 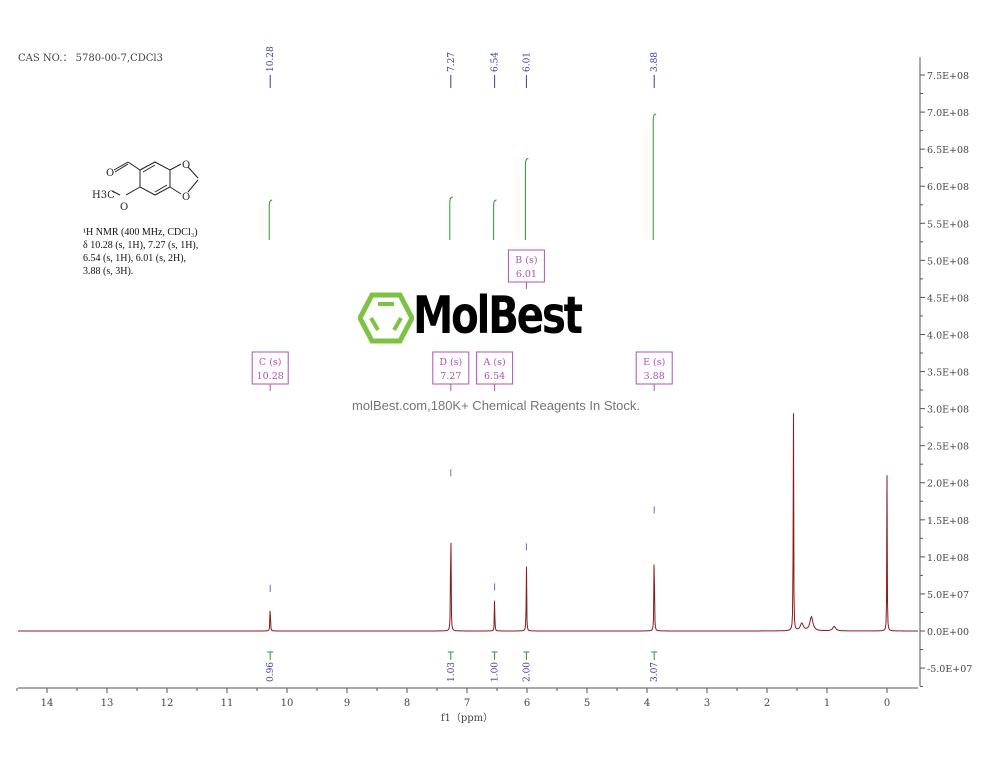 What do you see at coordinates (270, 376) in the screenshot?
I see `multiplet-shift: 10.28` at bounding box center [270, 376].